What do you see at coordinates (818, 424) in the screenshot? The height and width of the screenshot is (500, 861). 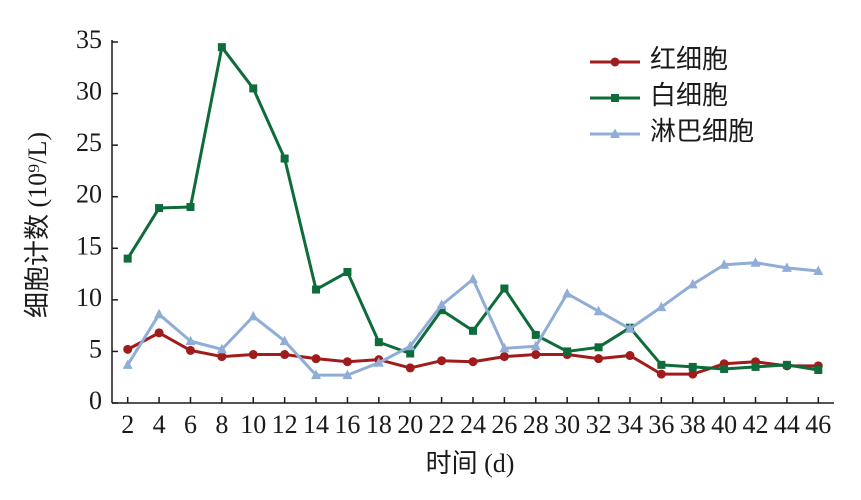 I see `x-tick-label: 46` at bounding box center [818, 424].